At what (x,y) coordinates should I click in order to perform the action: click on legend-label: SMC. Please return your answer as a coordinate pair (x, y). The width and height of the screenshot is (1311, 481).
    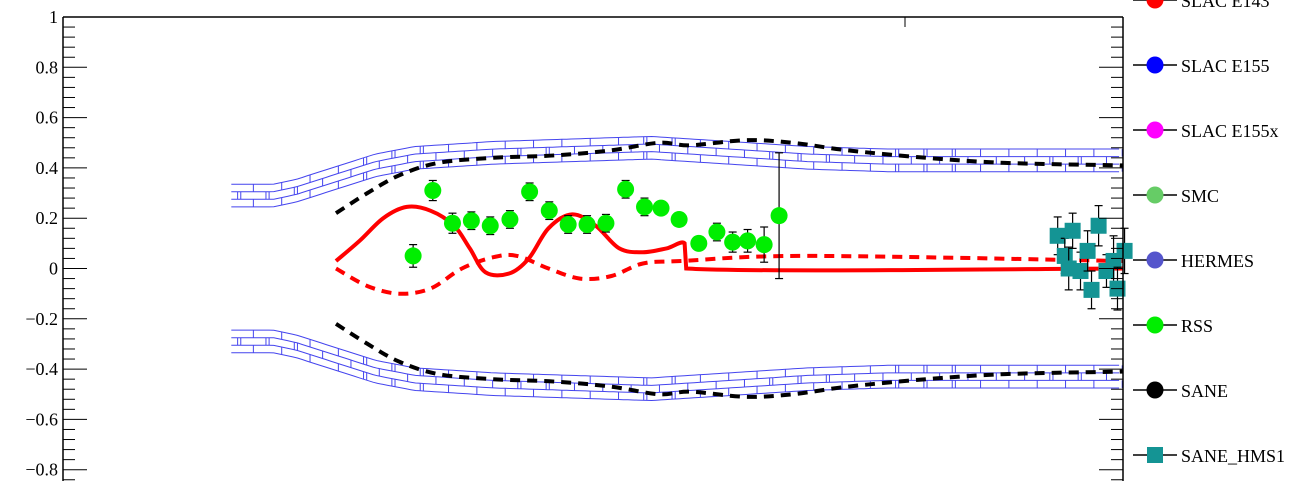
    Looking at the image, I should click on (1200, 196).